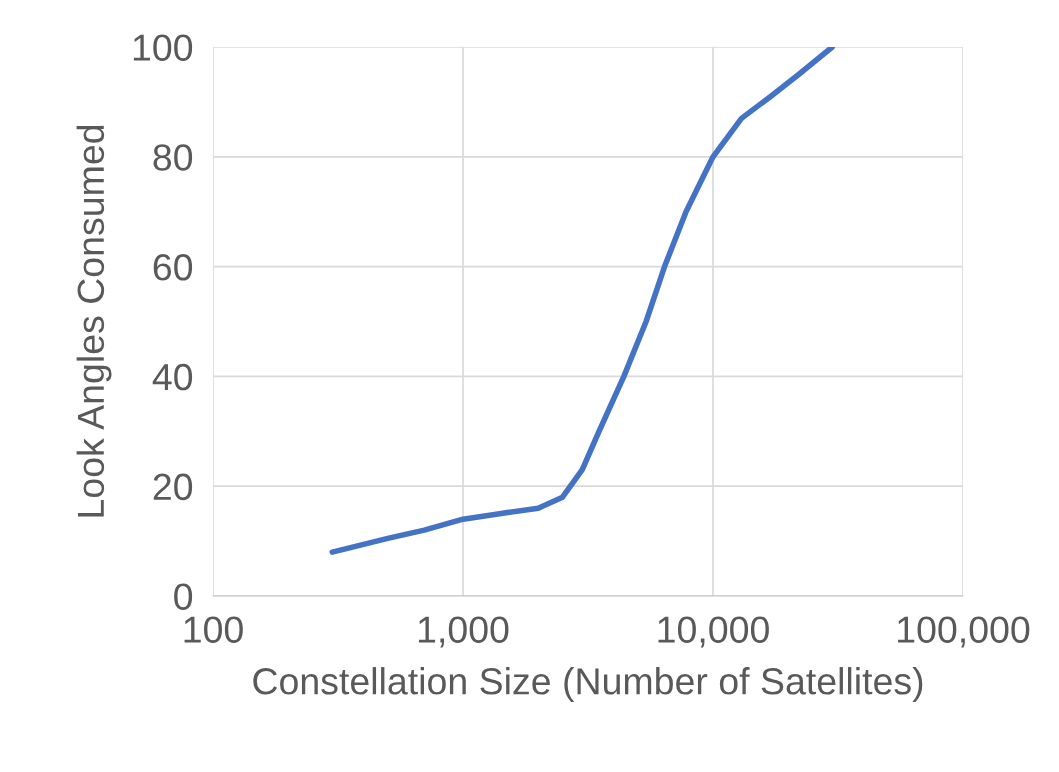  Describe the element at coordinates (183, 596) in the screenshot. I see `y-tick-label: 0` at that location.